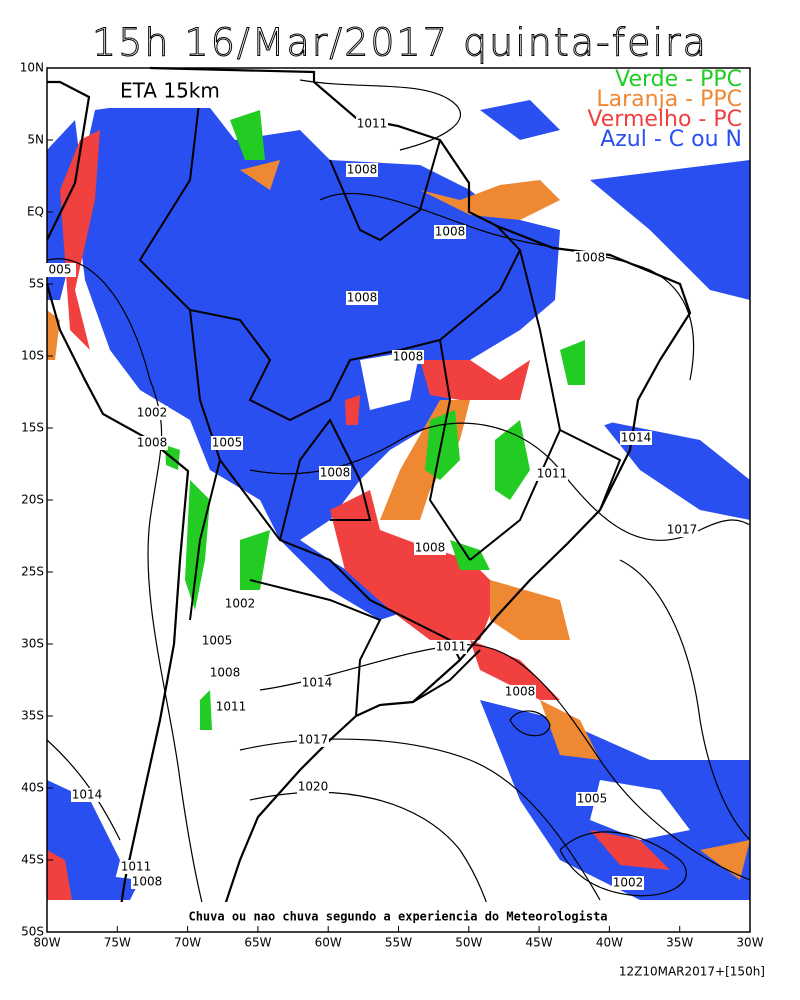  I want to click on legend-entry: Laranja - PPC, so click(669, 99).